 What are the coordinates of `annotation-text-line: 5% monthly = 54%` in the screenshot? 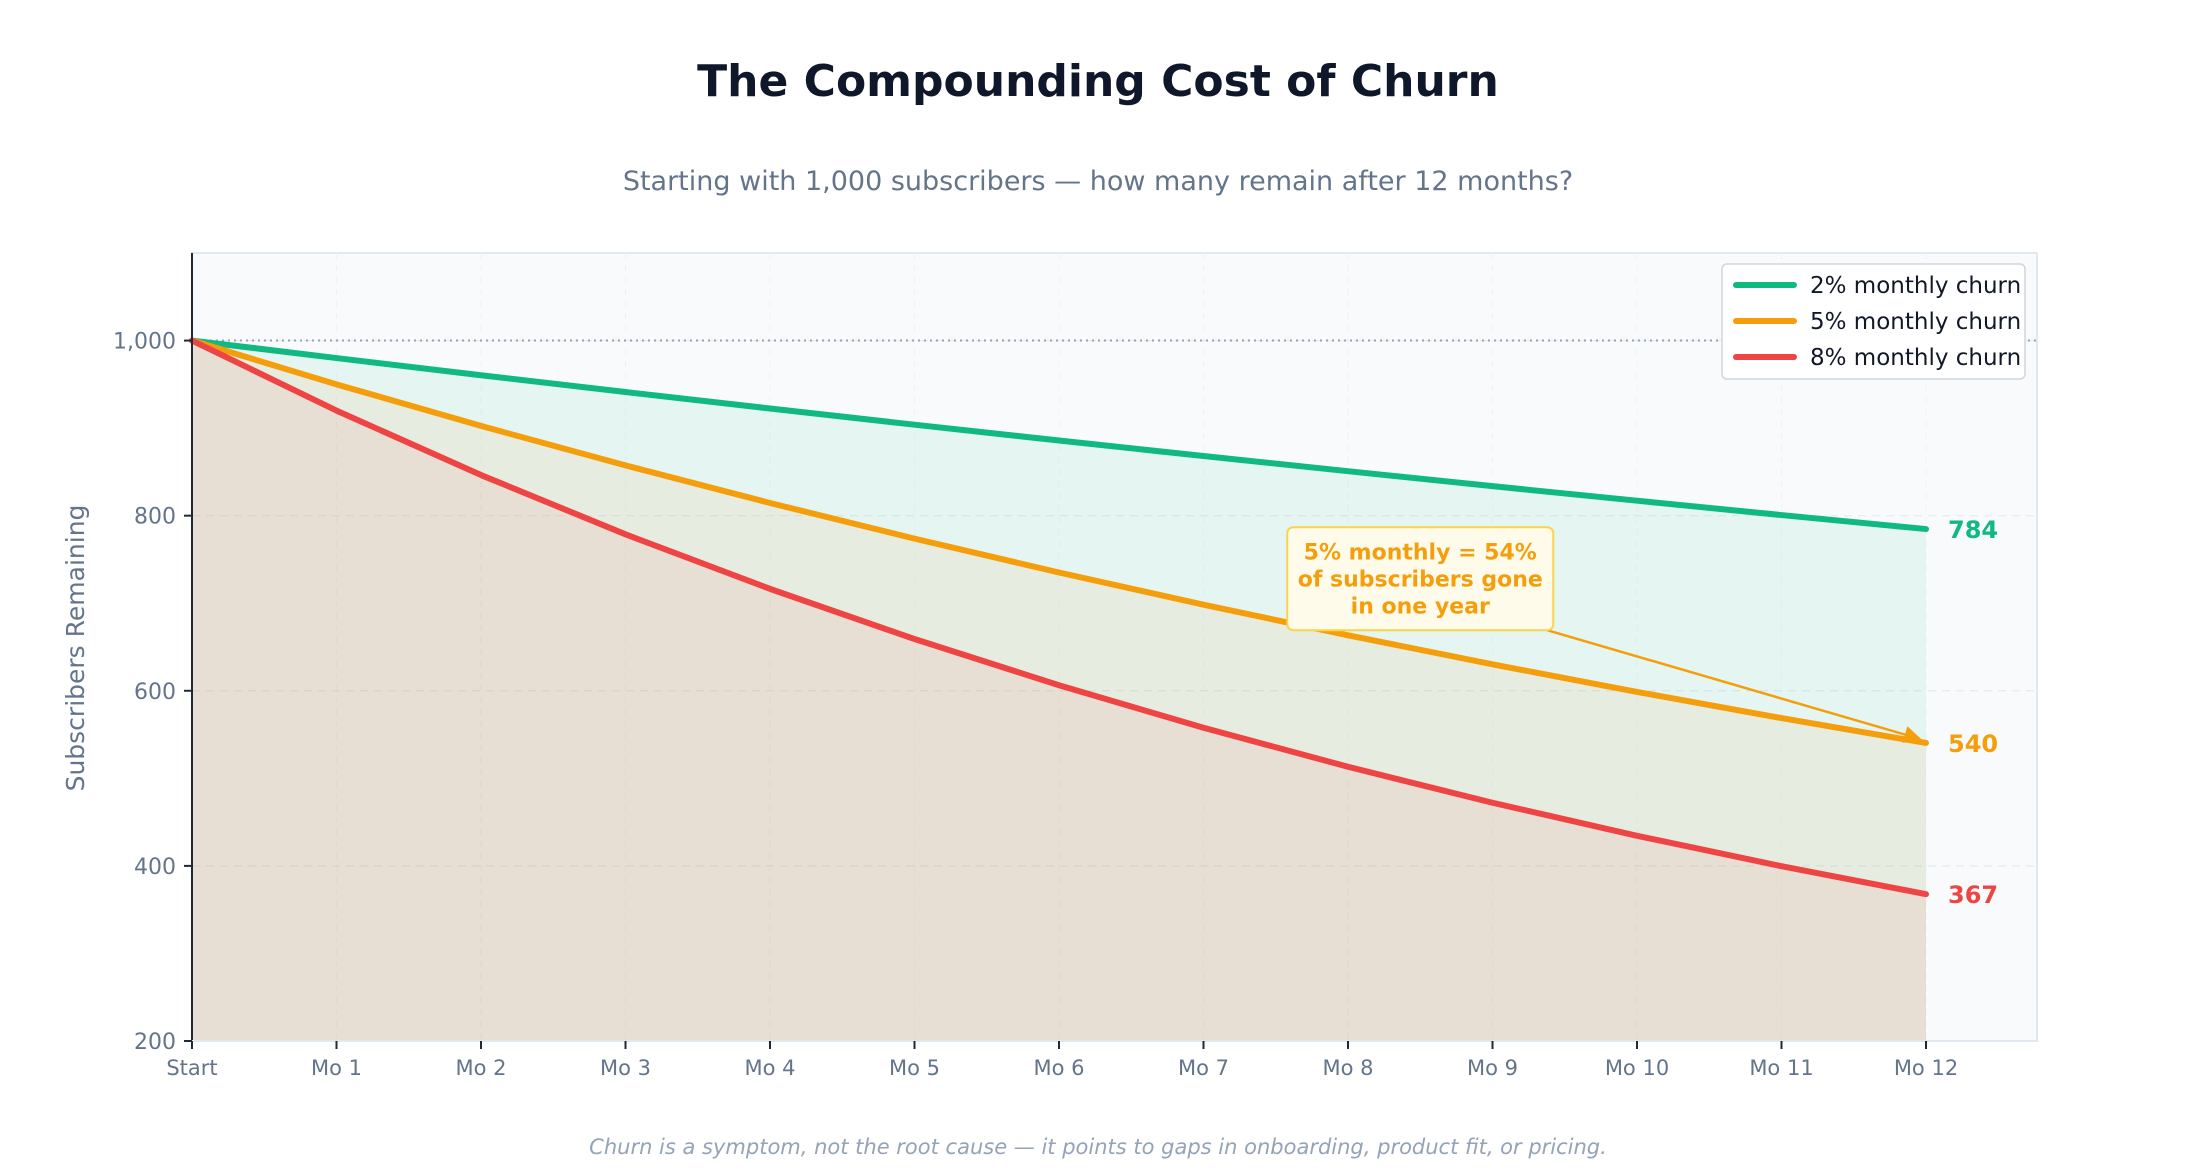 It's located at (1420, 553).